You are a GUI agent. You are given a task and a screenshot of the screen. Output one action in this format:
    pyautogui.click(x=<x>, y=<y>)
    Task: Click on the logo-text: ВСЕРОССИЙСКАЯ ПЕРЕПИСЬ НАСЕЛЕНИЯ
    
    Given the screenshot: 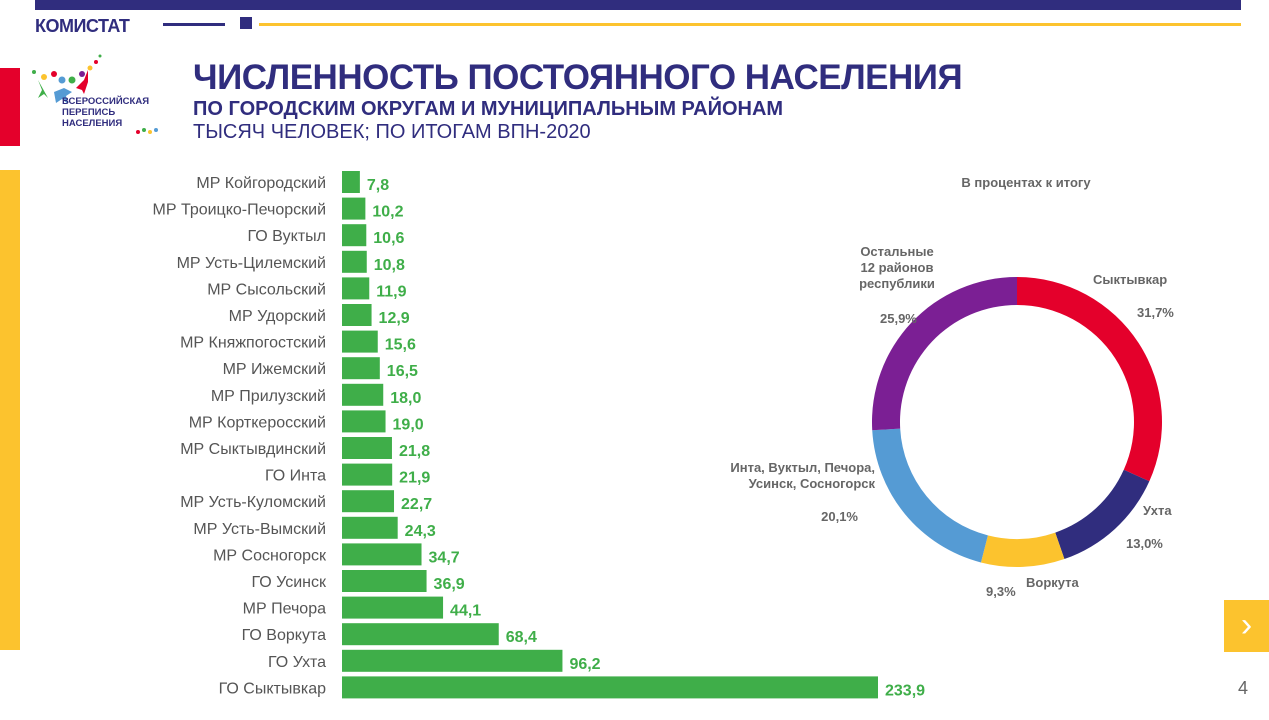 What is the action you would take?
    pyautogui.click(x=105, y=112)
    